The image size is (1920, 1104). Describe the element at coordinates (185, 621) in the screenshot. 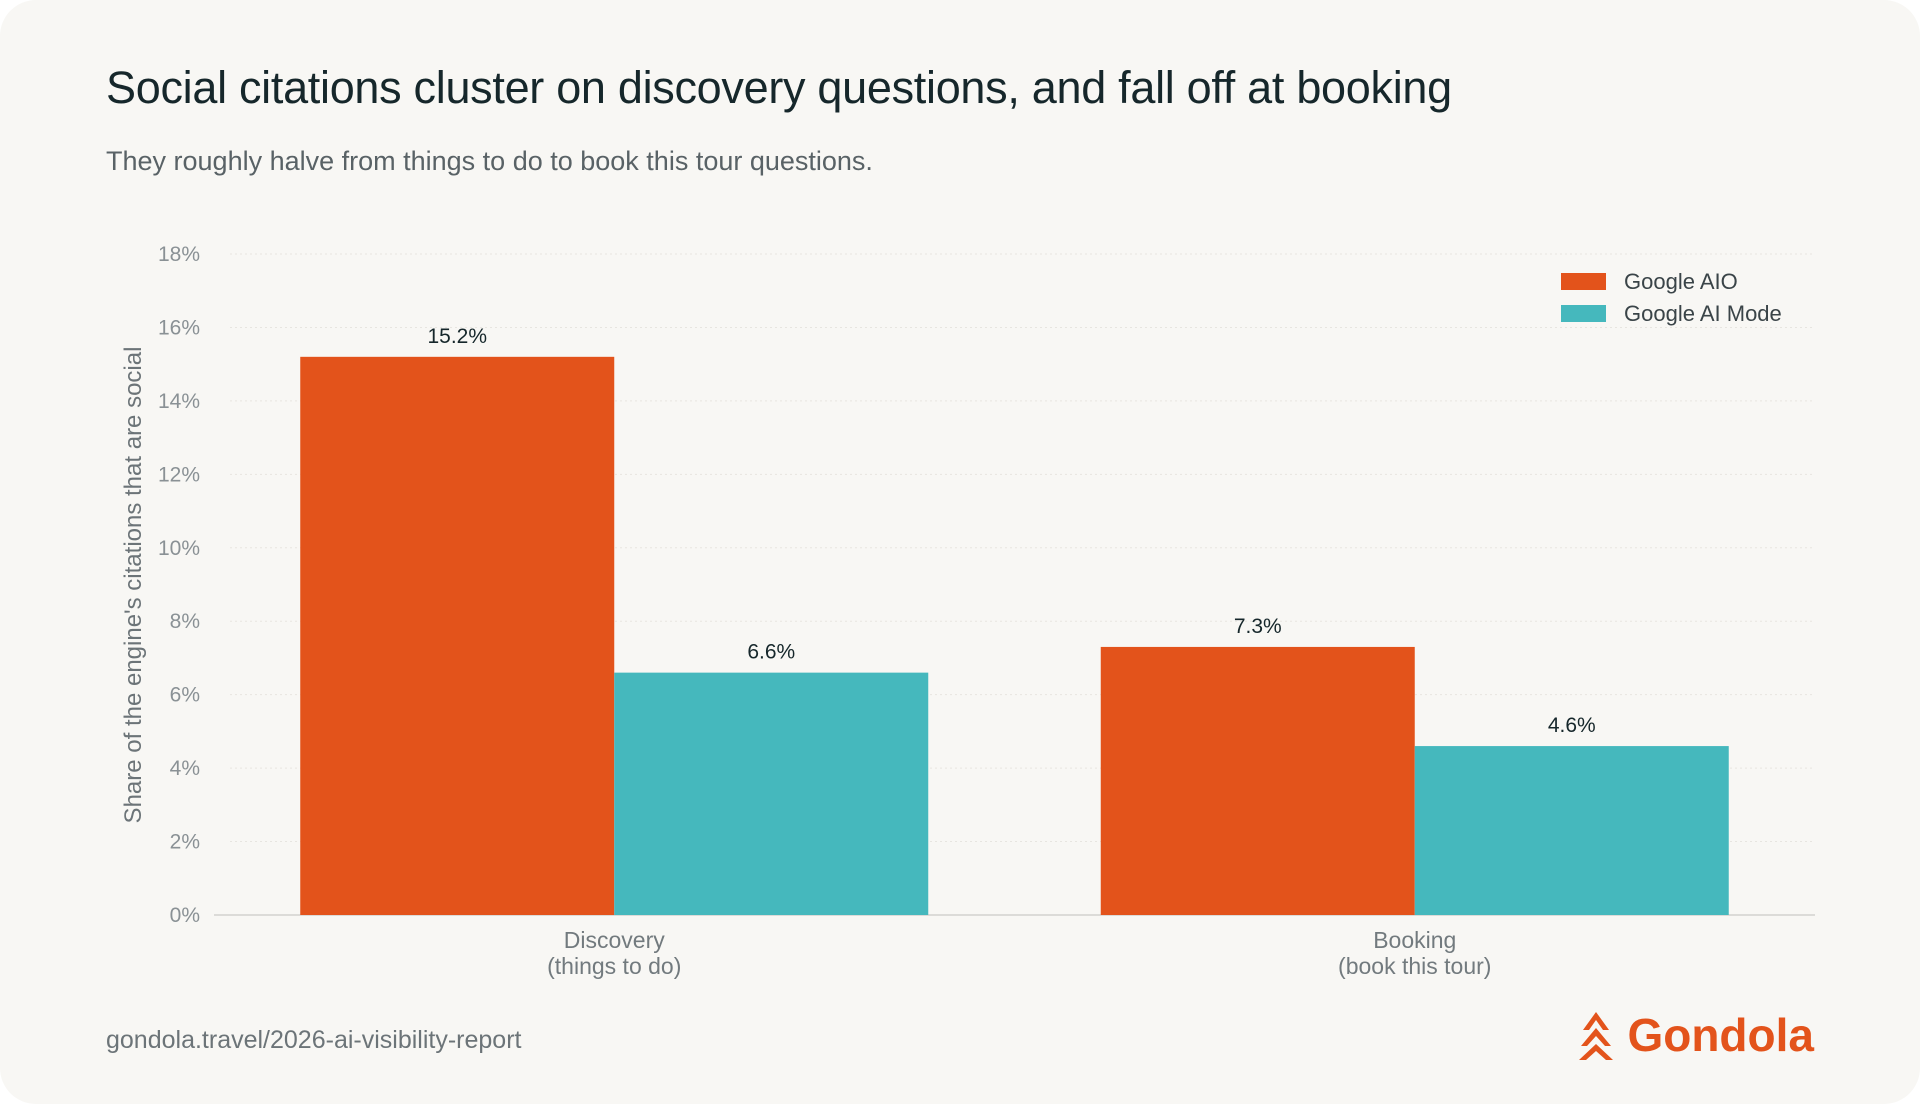

I see `y-tick-label: 8%` at that location.